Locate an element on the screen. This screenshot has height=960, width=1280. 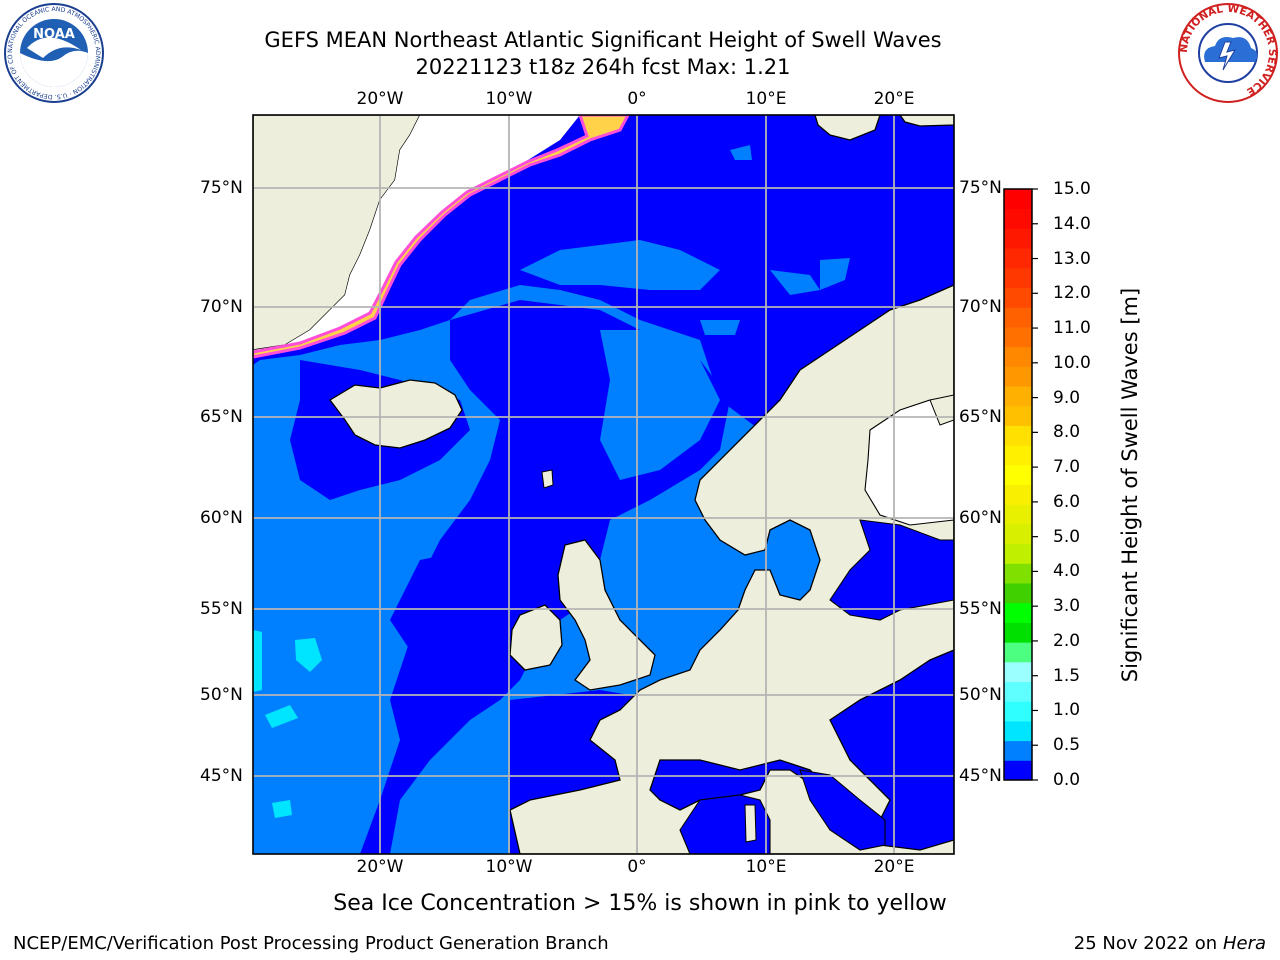
ocean-baltic is located at coordinates (891, 570).